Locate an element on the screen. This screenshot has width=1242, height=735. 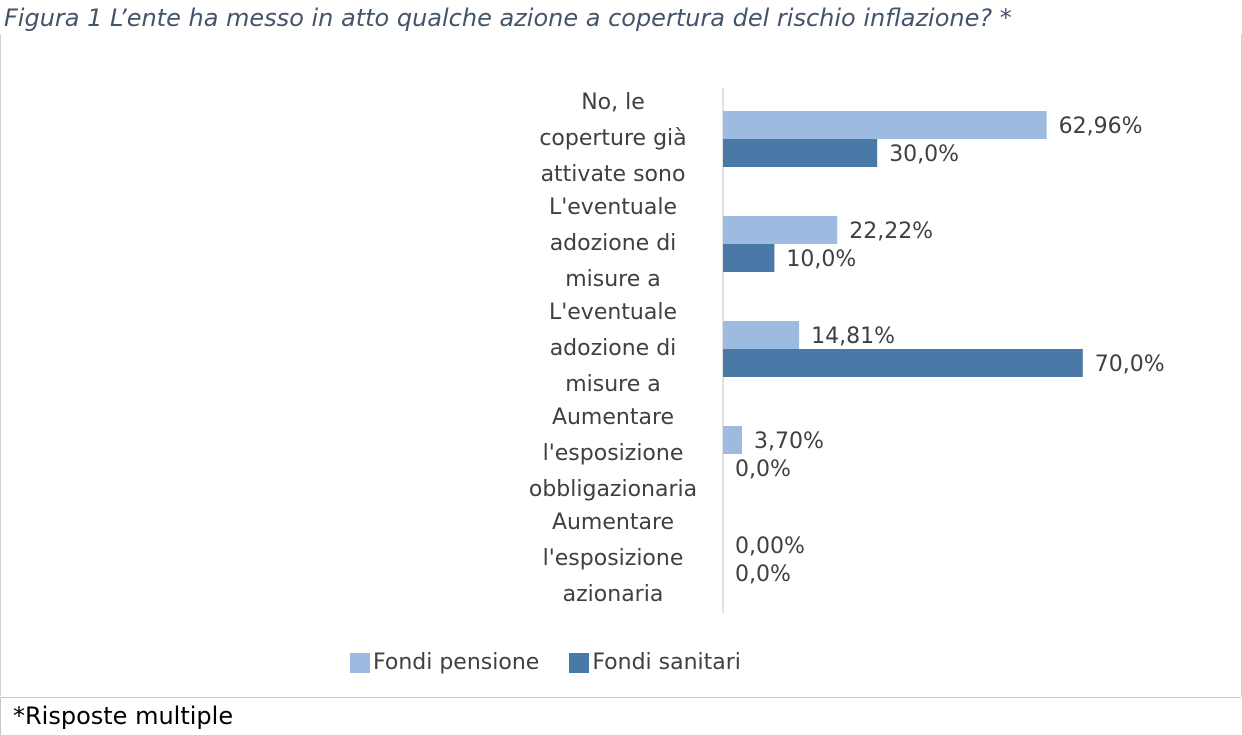
legend-label-fondi-pensione: Fondi pensione is located at coordinates (456, 662).